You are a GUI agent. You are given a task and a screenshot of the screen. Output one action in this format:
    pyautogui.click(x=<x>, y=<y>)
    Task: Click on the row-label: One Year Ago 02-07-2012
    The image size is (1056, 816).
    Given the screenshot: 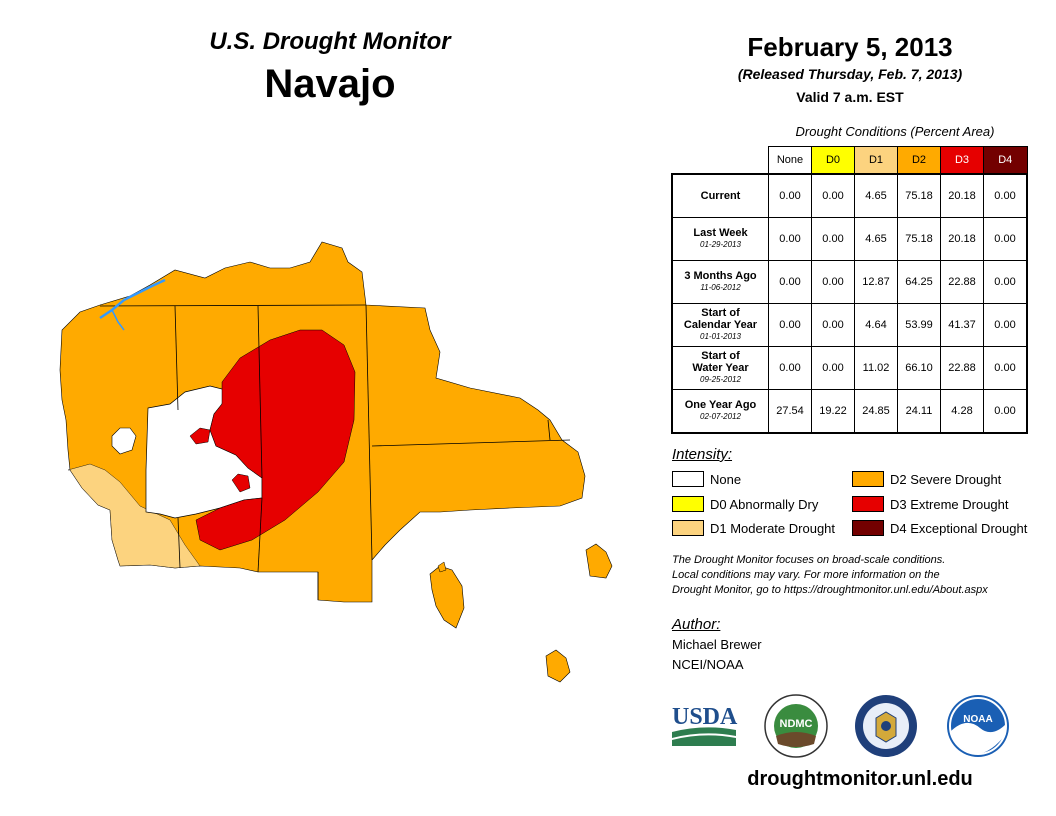 What is the action you would take?
    pyautogui.click(x=720, y=411)
    